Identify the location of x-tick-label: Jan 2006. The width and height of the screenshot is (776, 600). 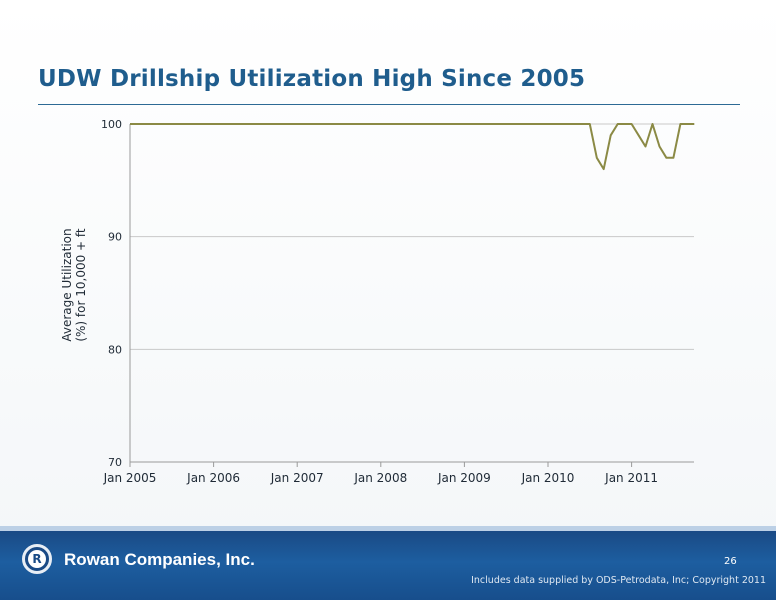
(213, 478).